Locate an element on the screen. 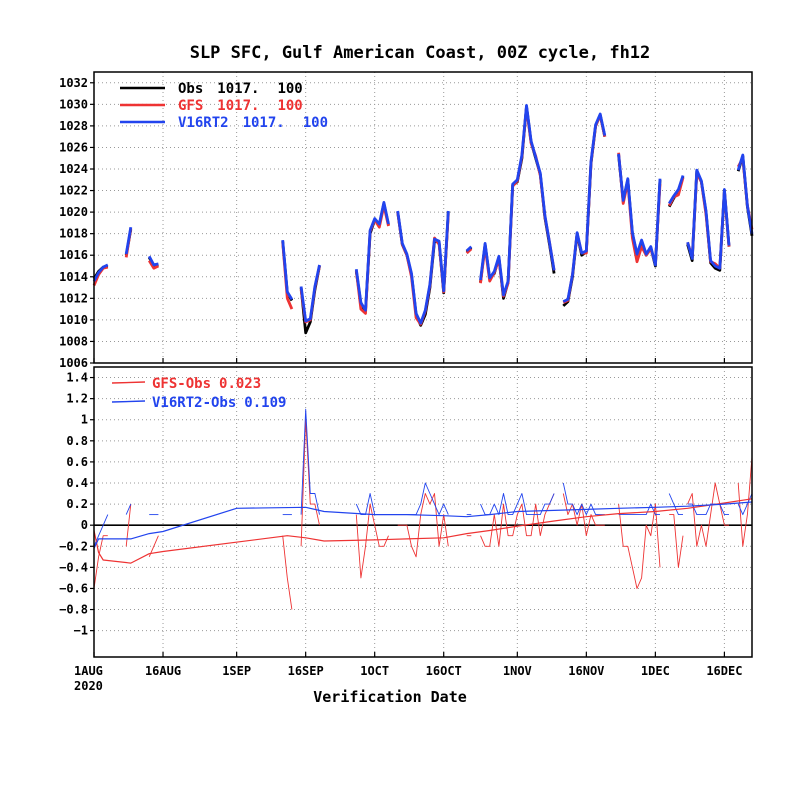 The image size is (800, 800). y-tick-label: −0.4 is located at coordinates (73, 567).